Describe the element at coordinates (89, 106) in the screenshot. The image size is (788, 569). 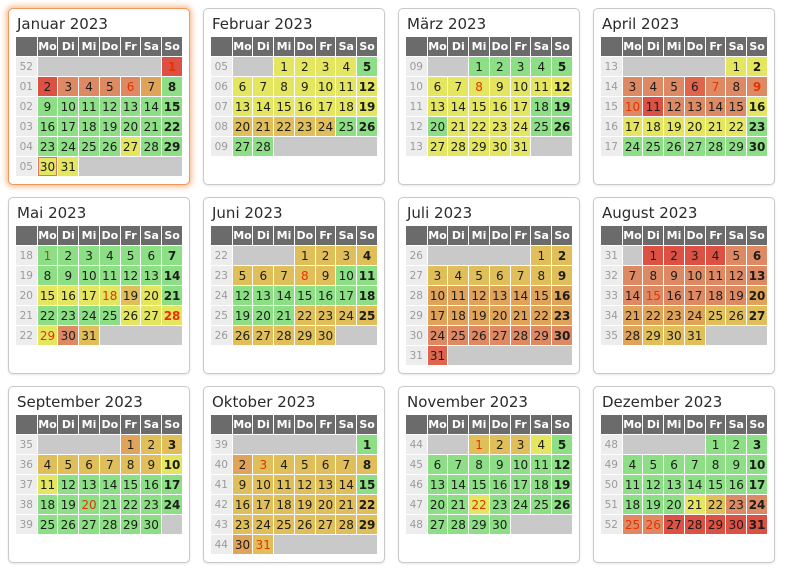
I see `day-cell: 11` at that location.